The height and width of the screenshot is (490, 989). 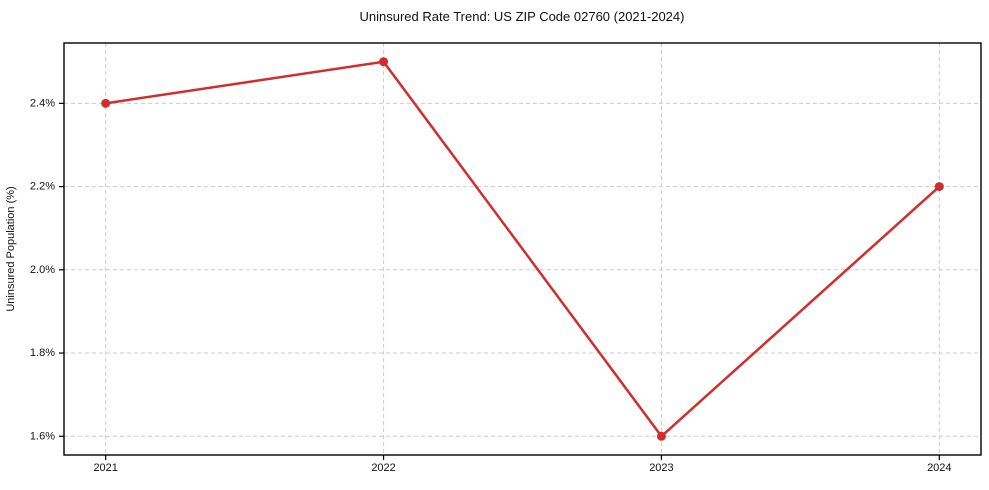 I want to click on x-tick-label: 2022, so click(x=383, y=468).